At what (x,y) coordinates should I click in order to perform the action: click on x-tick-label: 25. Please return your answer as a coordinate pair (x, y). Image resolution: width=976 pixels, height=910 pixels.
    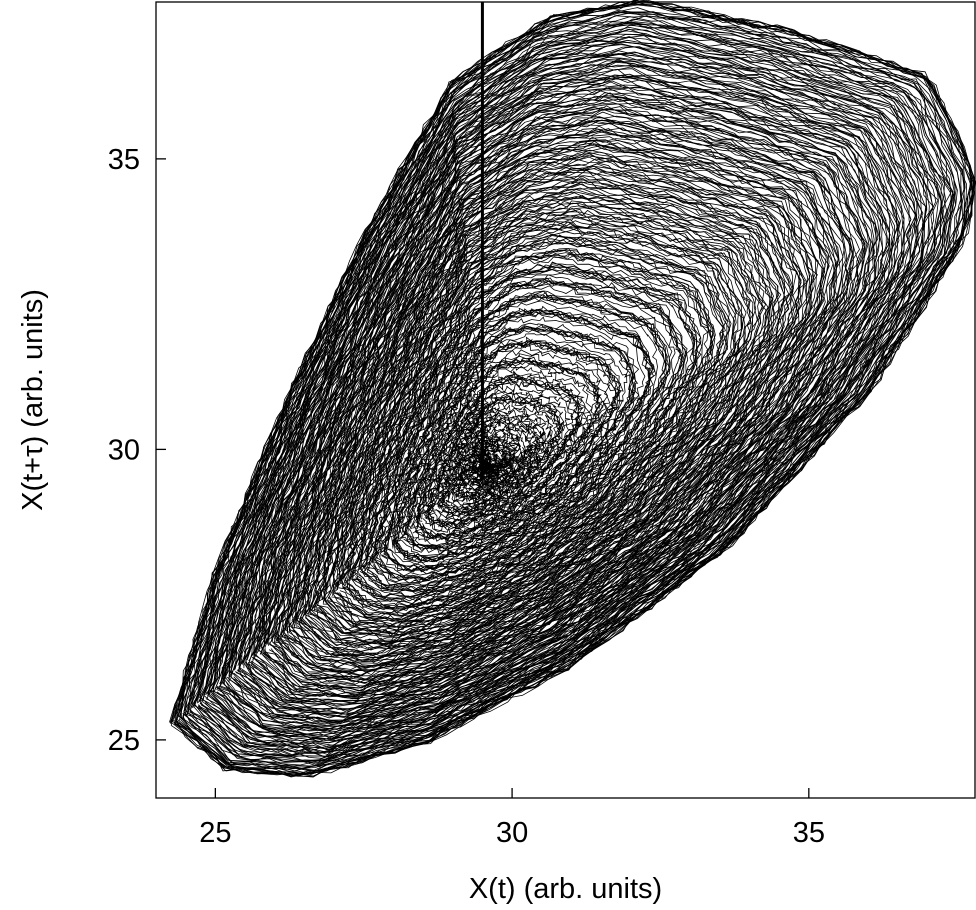
    Looking at the image, I should click on (215, 833).